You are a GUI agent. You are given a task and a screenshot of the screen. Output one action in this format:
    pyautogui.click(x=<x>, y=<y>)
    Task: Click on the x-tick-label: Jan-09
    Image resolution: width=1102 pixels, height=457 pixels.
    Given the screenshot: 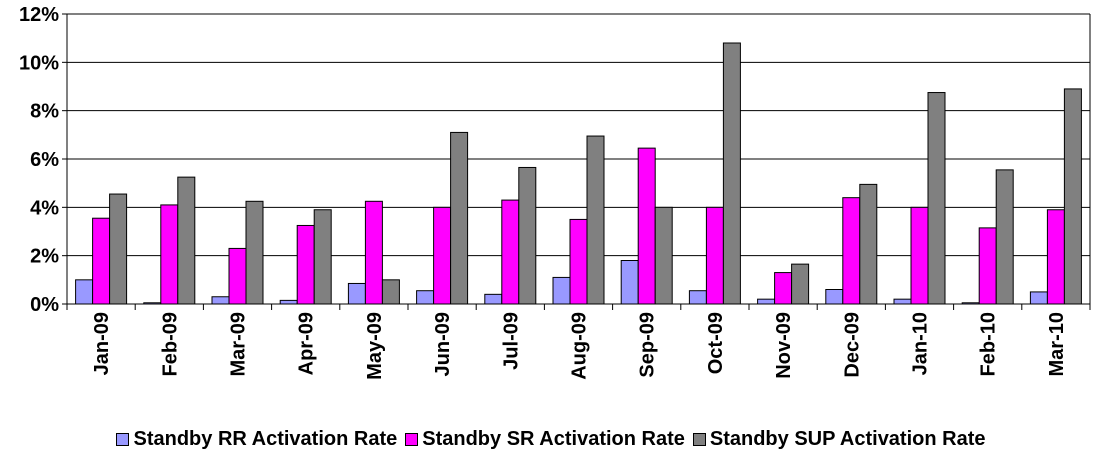 What is the action you would take?
    pyautogui.click(x=102, y=343)
    